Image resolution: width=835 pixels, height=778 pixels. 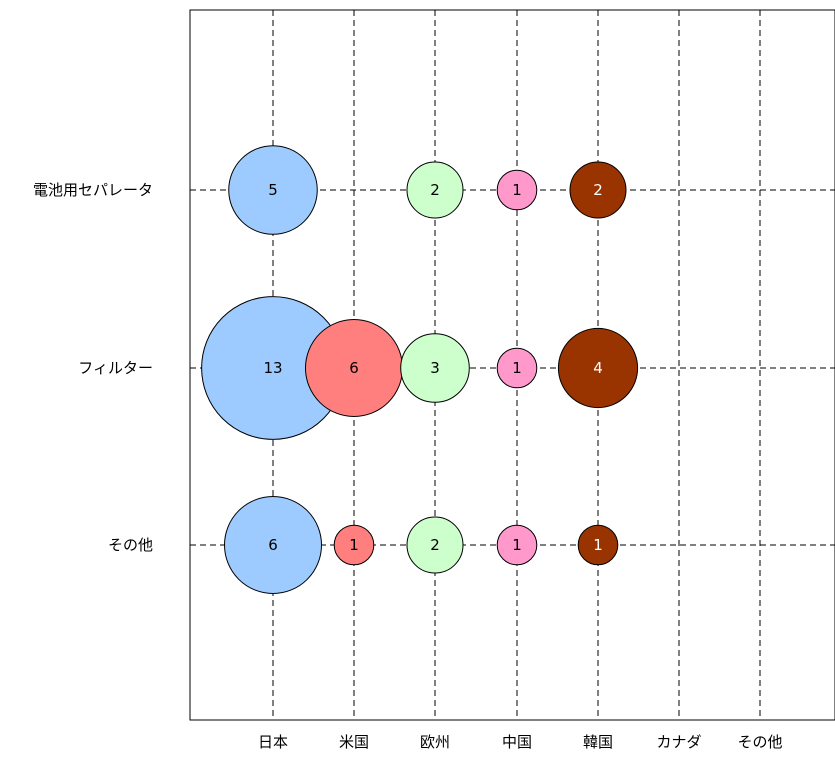 I want to click on bubble-欧州-電池用セパレータ, so click(x=435, y=190).